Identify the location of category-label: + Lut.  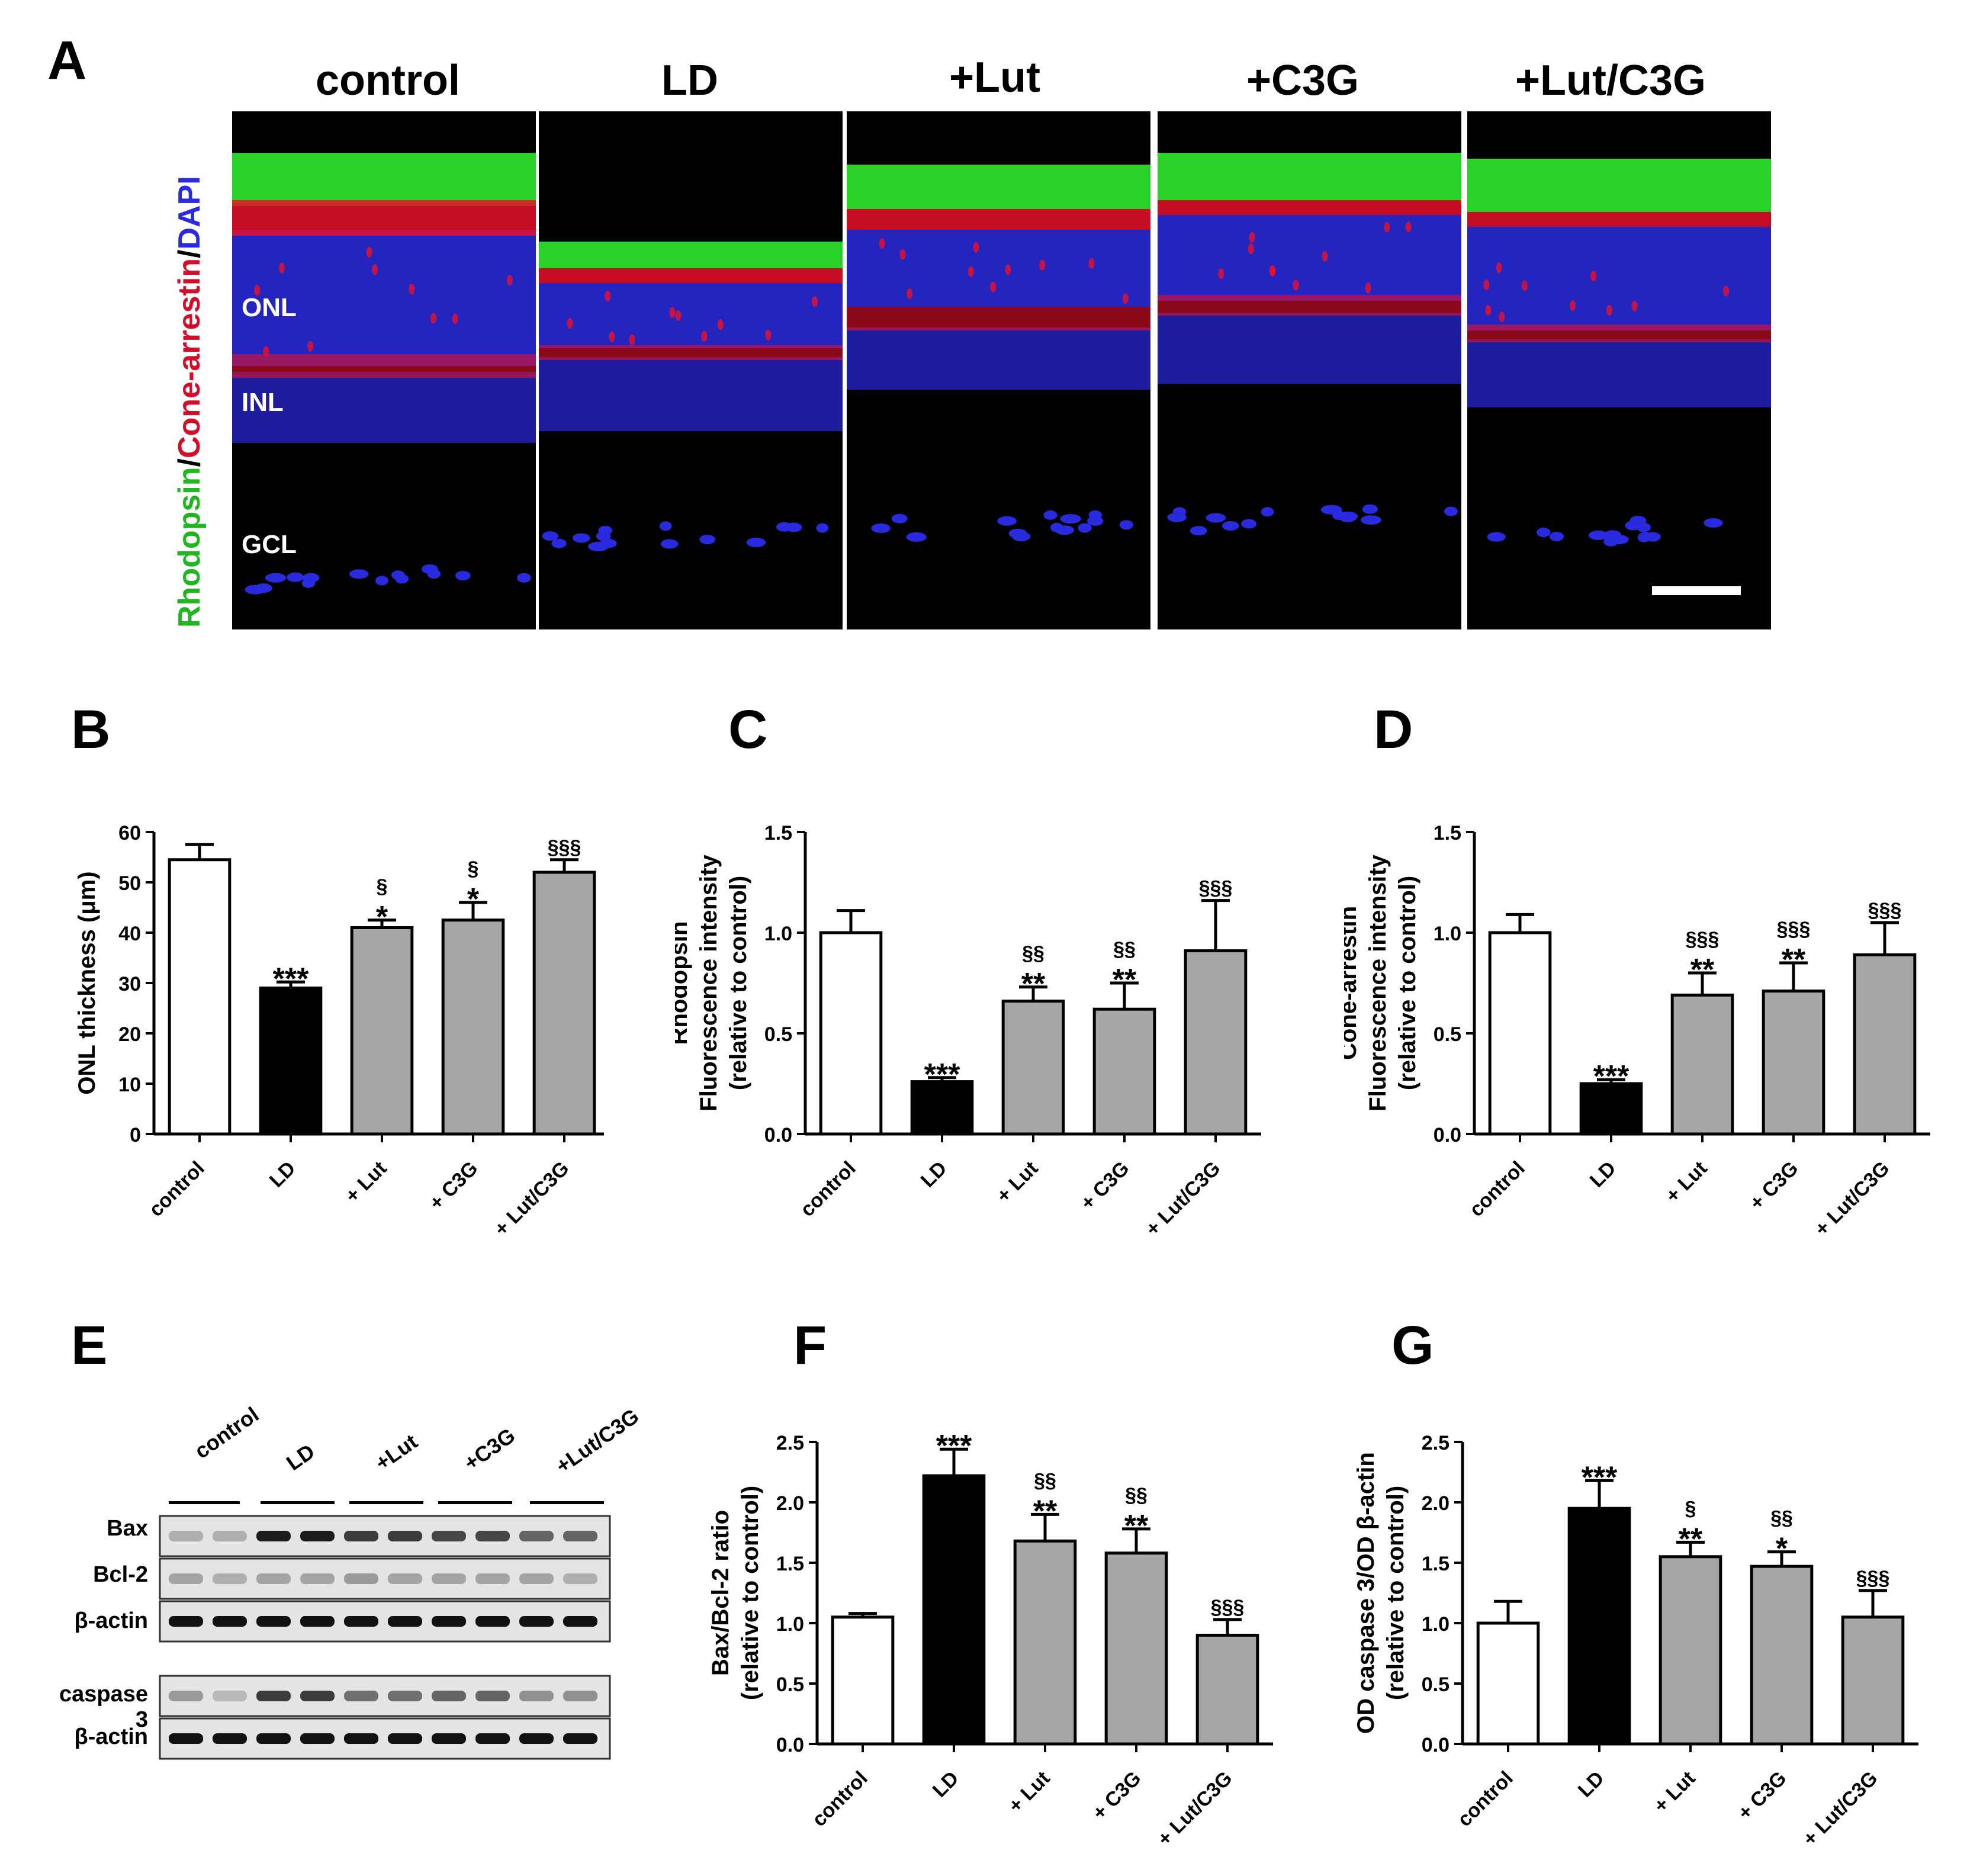
(1017, 1182).